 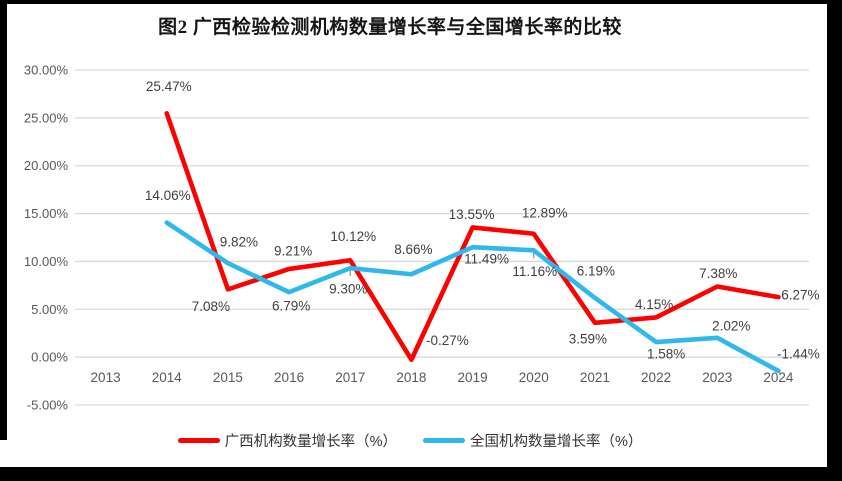 What do you see at coordinates (413, 249) in the screenshot?
I see `data-label: 8.66%` at bounding box center [413, 249].